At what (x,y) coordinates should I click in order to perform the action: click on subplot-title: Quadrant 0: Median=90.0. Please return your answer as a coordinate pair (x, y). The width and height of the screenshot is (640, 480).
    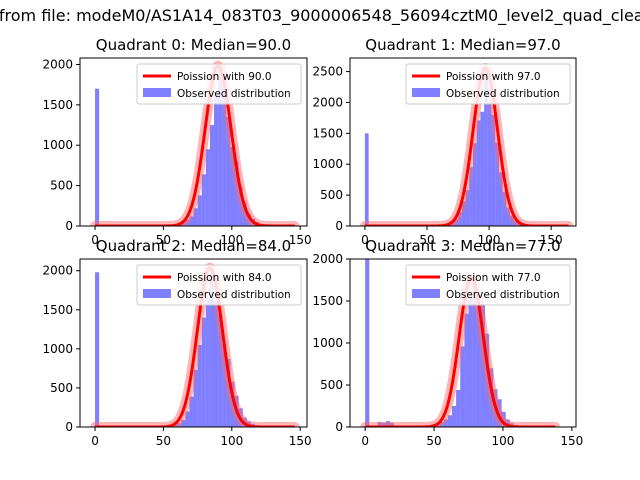
    Looking at the image, I should click on (193, 45).